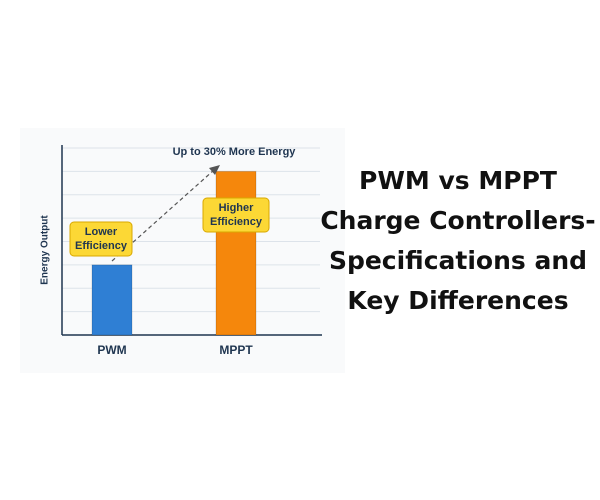 The width and height of the screenshot is (600, 500). What do you see at coordinates (236, 350) in the screenshot?
I see `x-tick-label: MPPT` at bounding box center [236, 350].